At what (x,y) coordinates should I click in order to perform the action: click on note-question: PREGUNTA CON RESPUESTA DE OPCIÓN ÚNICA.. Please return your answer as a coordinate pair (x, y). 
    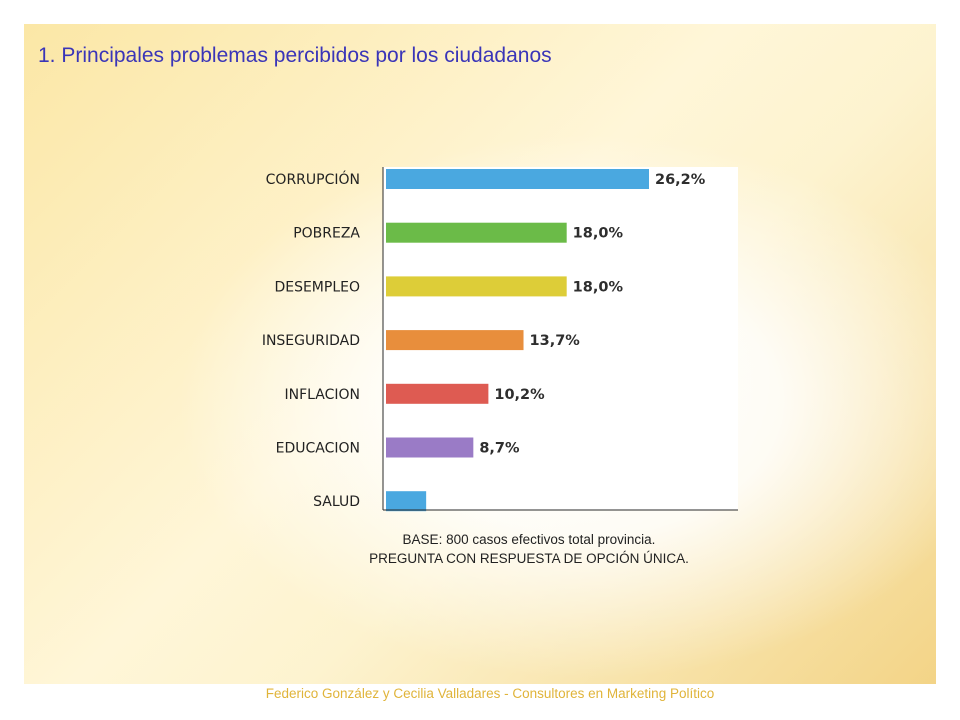
    Looking at the image, I should click on (529, 558).